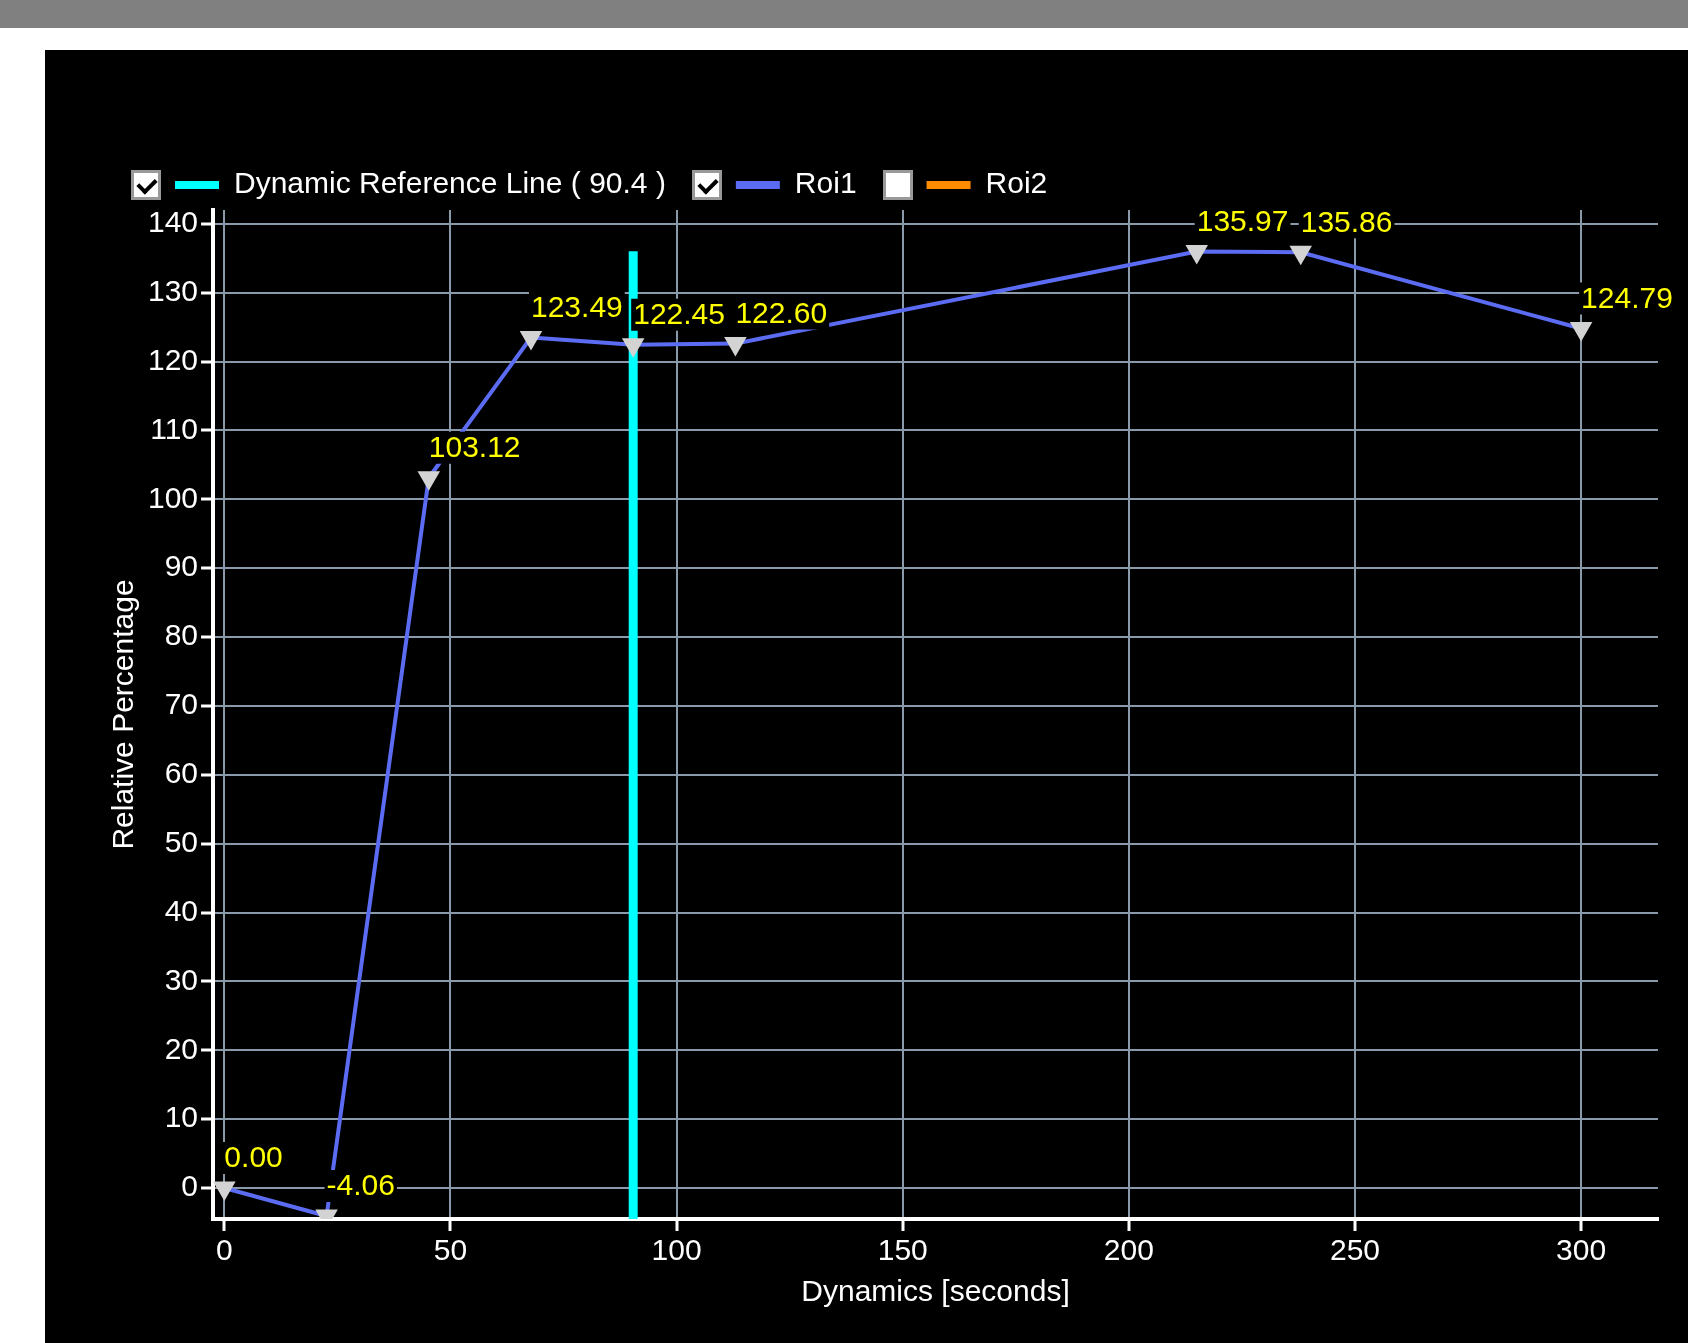  I want to click on data-label: 103.12, so click(474, 447).